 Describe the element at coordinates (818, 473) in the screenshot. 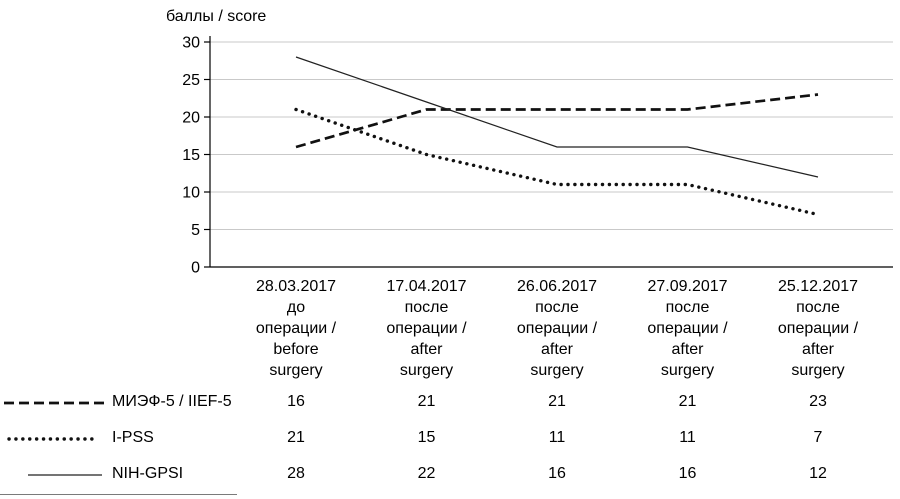

I see `value-cell: 12` at that location.